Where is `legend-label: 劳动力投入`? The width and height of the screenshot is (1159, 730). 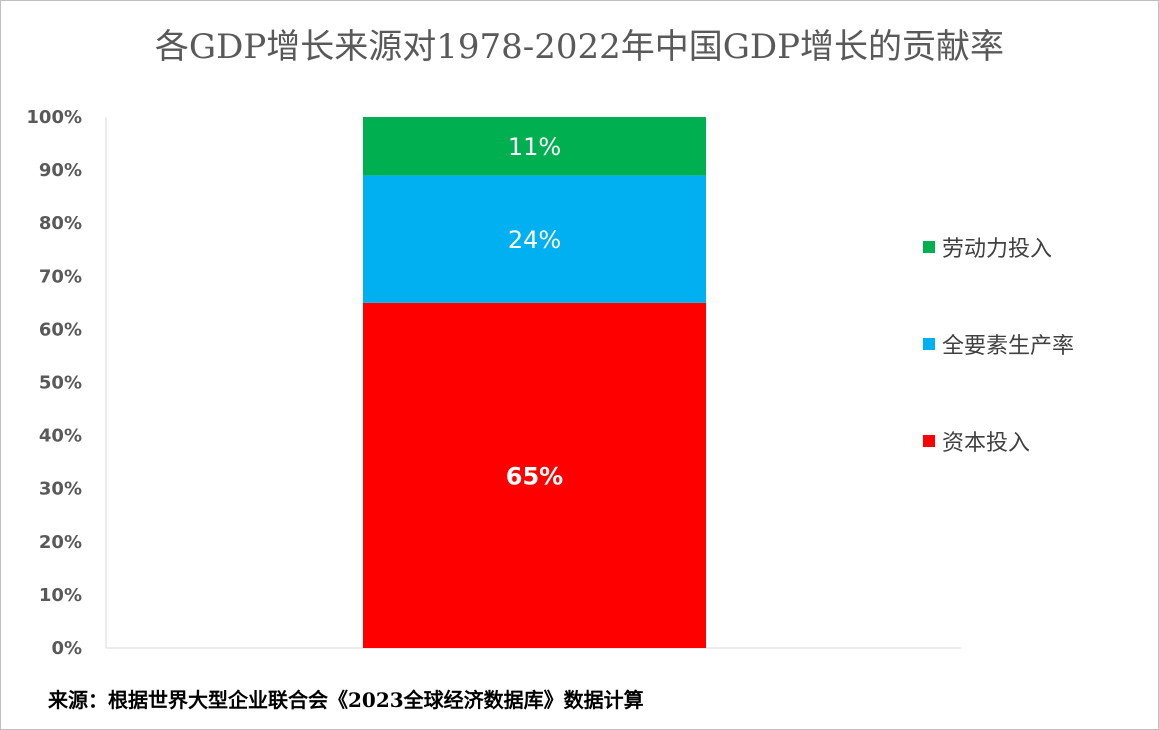
legend-label: 劳动力投入 is located at coordinates (997, 249).